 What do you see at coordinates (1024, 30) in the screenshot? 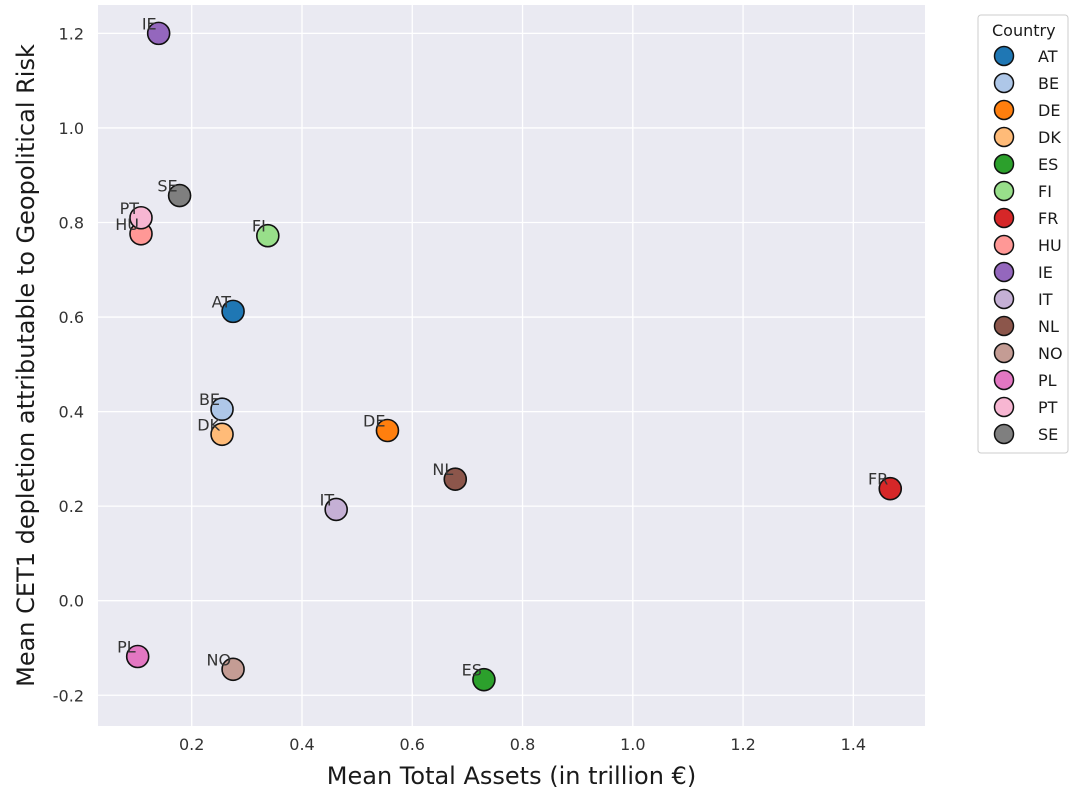
I see `legend-title: Country` at bounding box center [1024, 30].